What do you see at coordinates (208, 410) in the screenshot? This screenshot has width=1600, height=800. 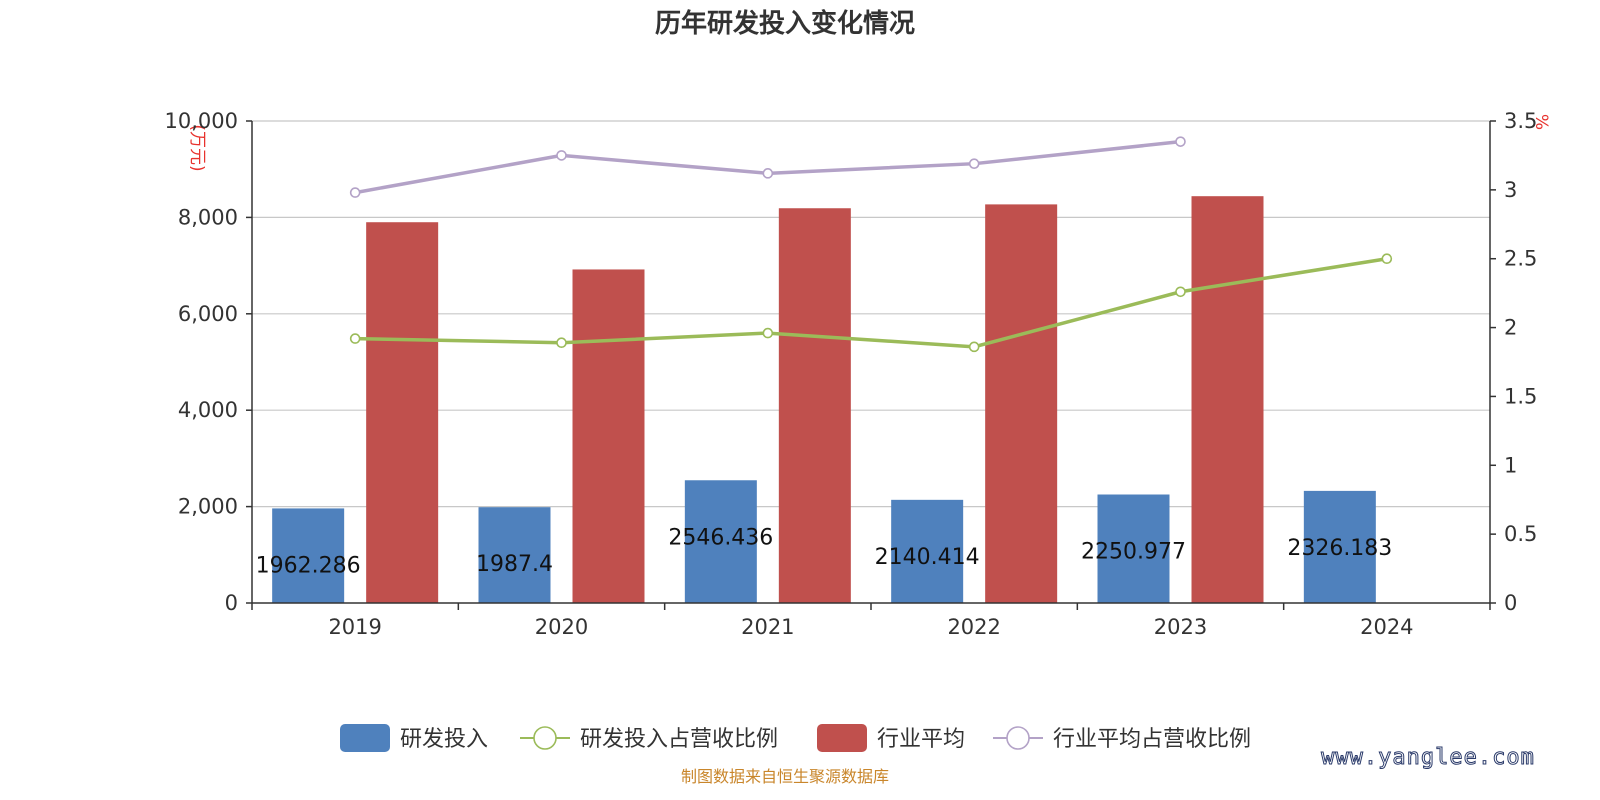 I see `left-tick-label: 4,000` at bounding box center [208, 410].